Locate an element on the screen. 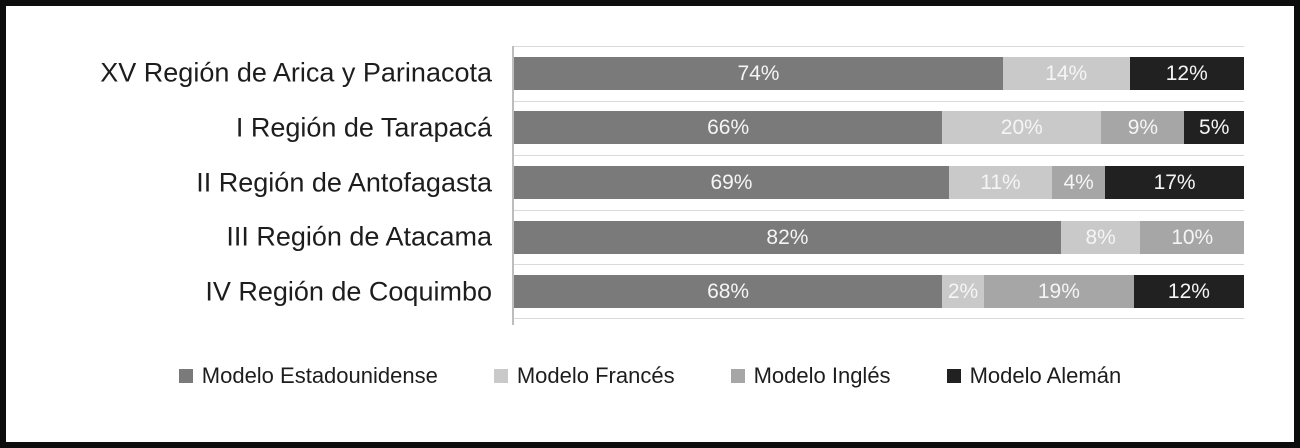 This screenshot has width=1300, height=448. bar-value-label: 69% is located at coordinates (731, 182).